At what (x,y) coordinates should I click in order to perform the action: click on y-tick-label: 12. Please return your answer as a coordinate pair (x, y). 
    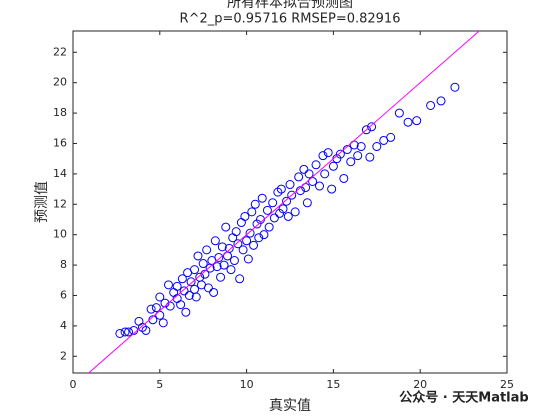
    Looking at the image, I should click on (60, 203).